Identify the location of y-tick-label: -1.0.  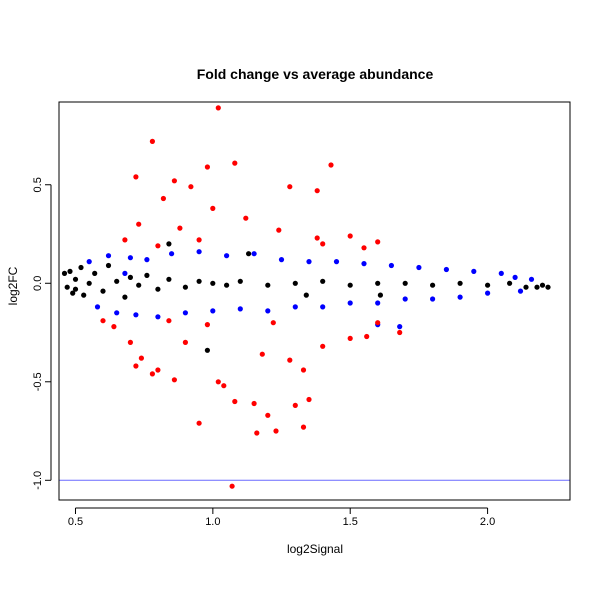
(38, 480).